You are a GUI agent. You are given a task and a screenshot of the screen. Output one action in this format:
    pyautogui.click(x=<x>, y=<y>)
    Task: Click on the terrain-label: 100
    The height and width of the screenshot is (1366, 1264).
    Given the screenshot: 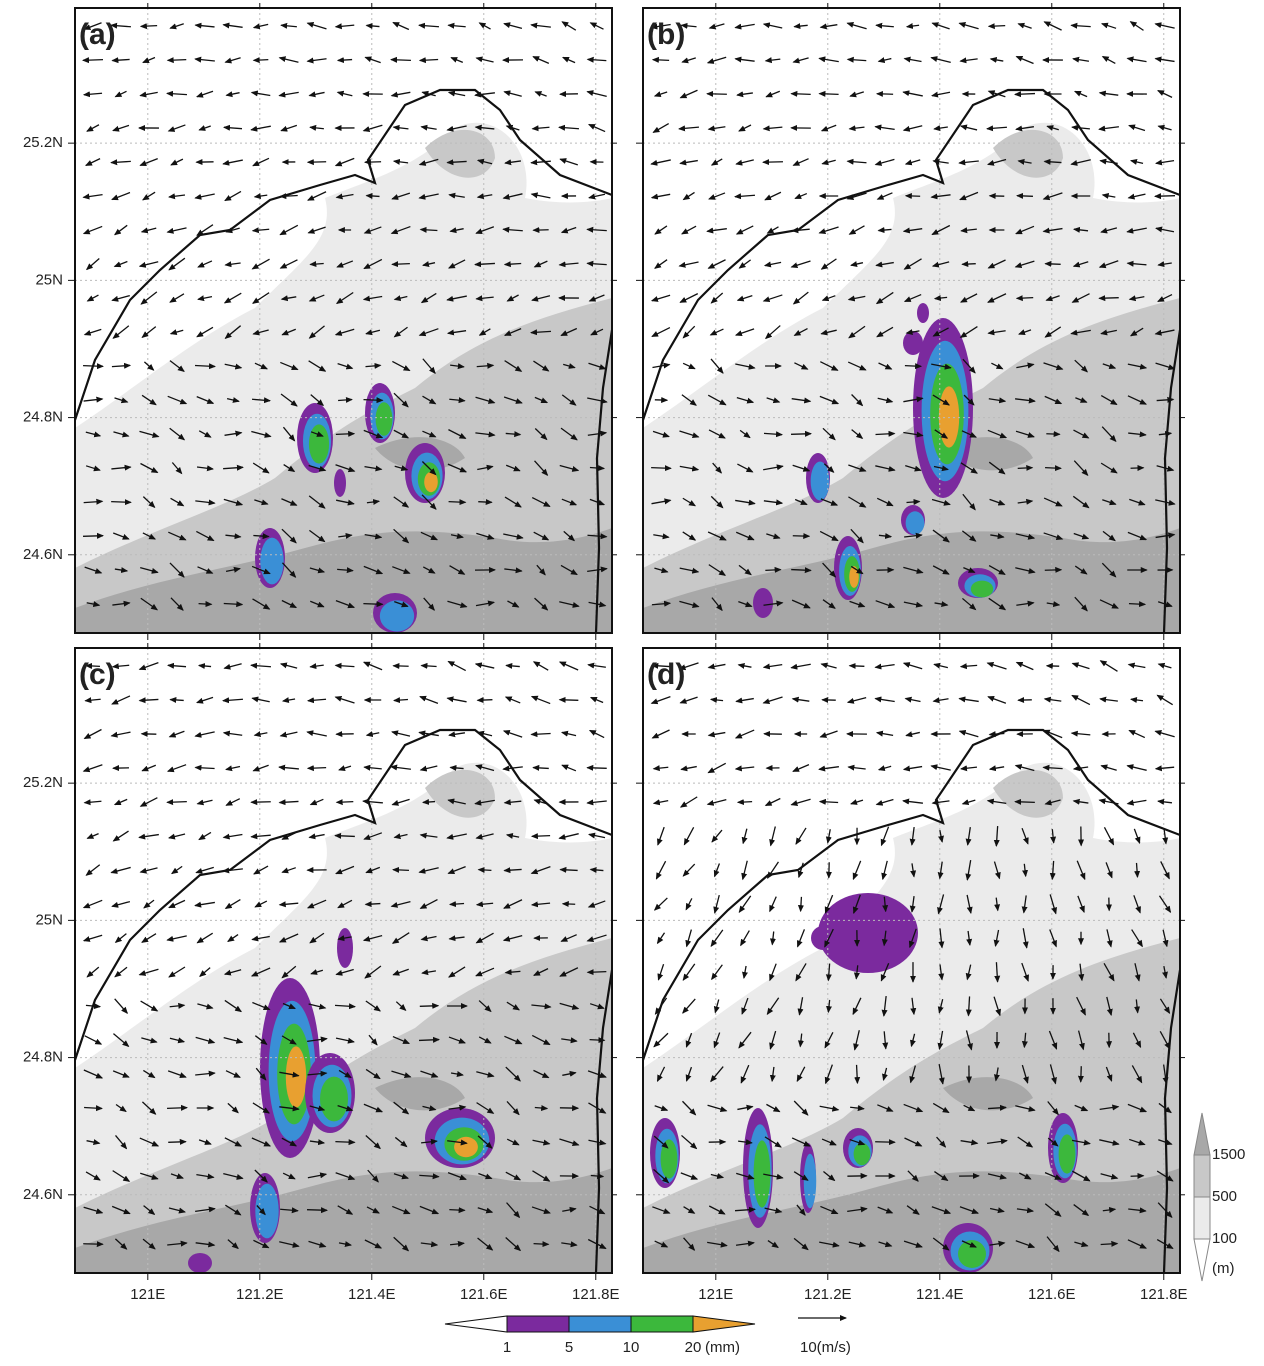 What is the action you would take?
    pyautogui.click(x=1224, y=1238)
    